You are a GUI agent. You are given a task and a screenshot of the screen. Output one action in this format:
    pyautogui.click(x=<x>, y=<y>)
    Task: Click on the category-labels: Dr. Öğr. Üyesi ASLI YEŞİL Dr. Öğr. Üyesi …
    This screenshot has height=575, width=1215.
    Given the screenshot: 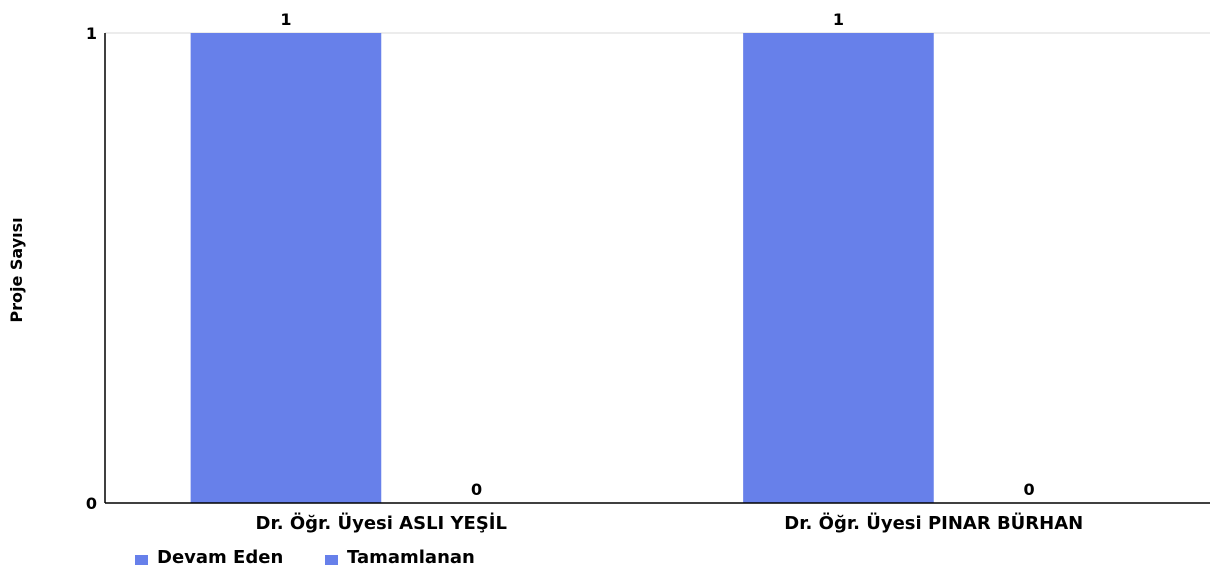 What is the action you would take?
    pyautogui.click(x=670, y=523)
    